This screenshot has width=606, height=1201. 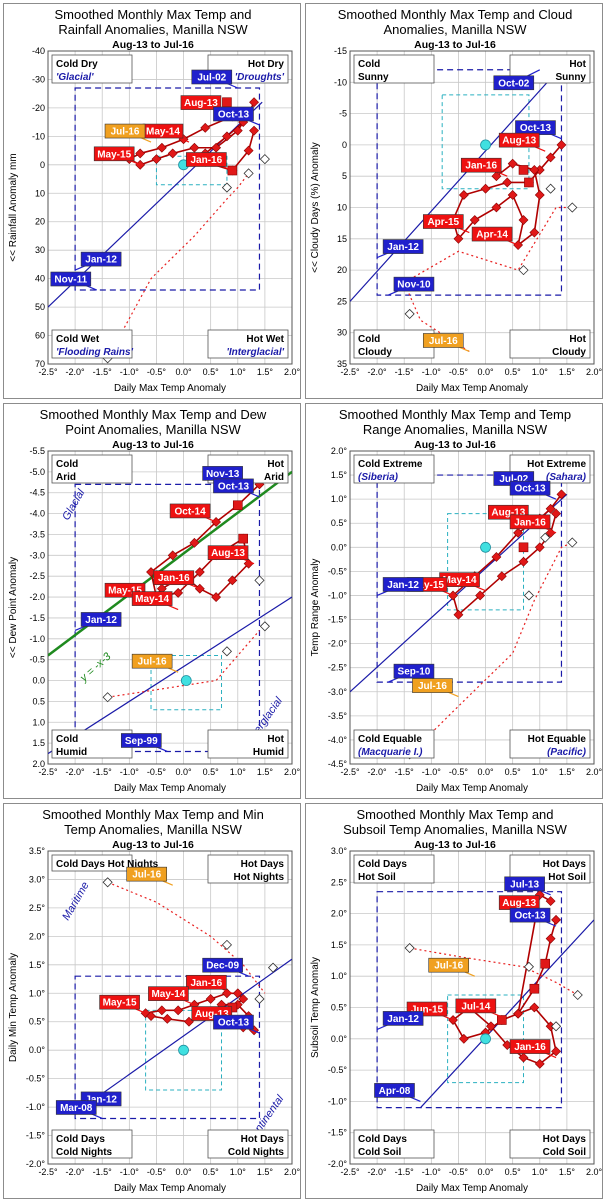 I want to click on chart-title: Smoothed Monthly Max Temp and Min, so click(x=153, y=814).